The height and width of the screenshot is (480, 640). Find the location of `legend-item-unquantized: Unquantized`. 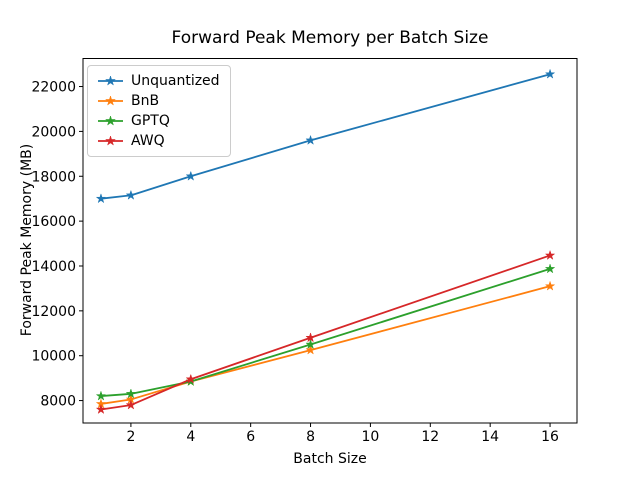

legend-item-unquantized: Unquantized is located at coordinates (159, 81).